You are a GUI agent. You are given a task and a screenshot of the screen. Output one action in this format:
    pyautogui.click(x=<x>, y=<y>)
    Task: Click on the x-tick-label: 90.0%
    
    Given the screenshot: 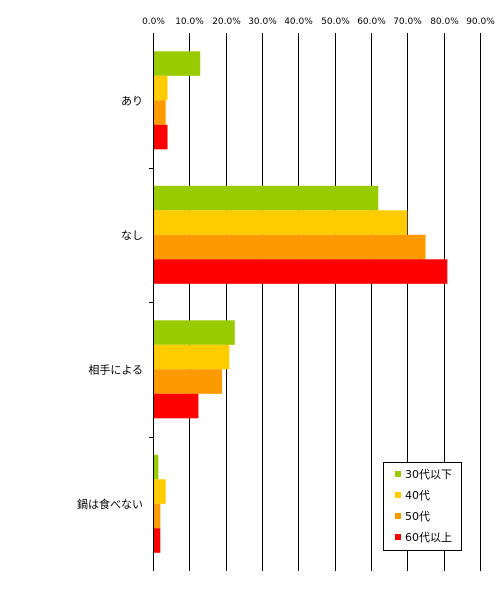 What is the action you would take?
    pyautogui.click(x=480, y=22)
    